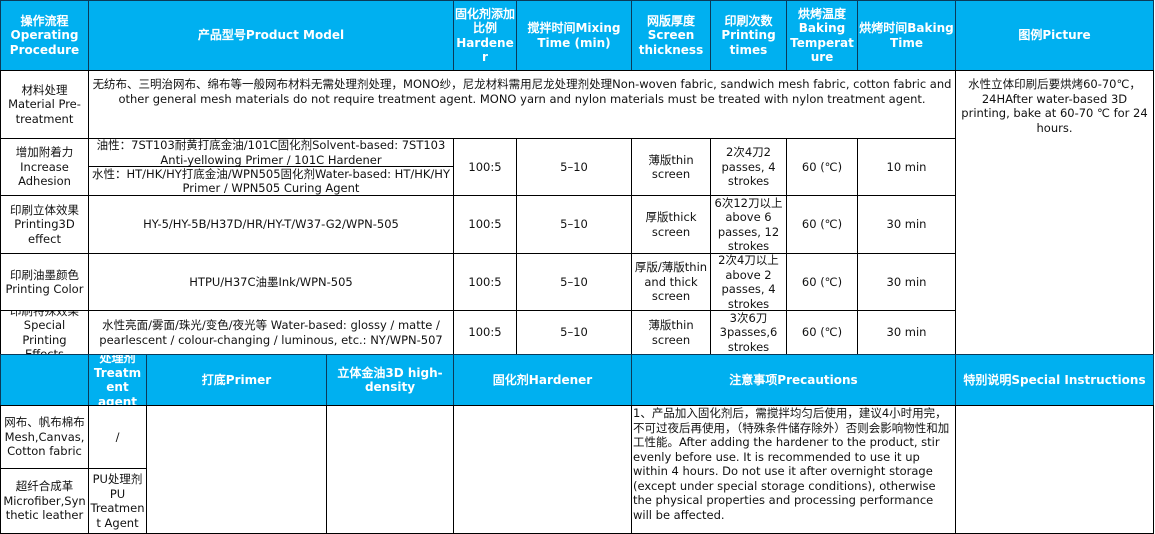  I want to click on header-temp: 烘烤温度Baking Temperature, so click(822, 35).